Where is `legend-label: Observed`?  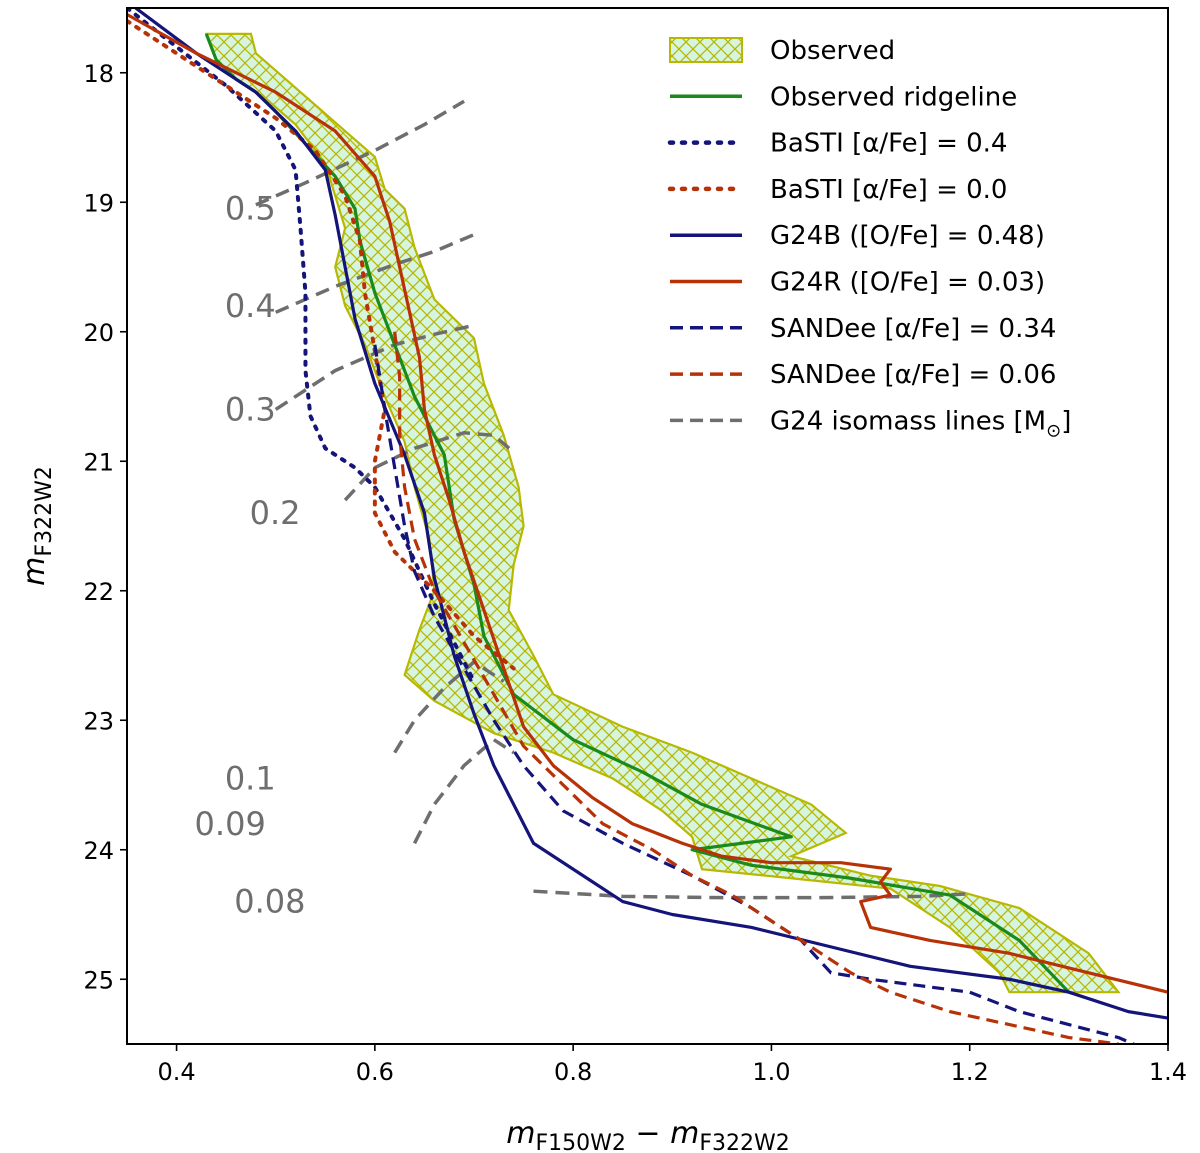 legend-label: Observed is located at coordinates (832, 51).